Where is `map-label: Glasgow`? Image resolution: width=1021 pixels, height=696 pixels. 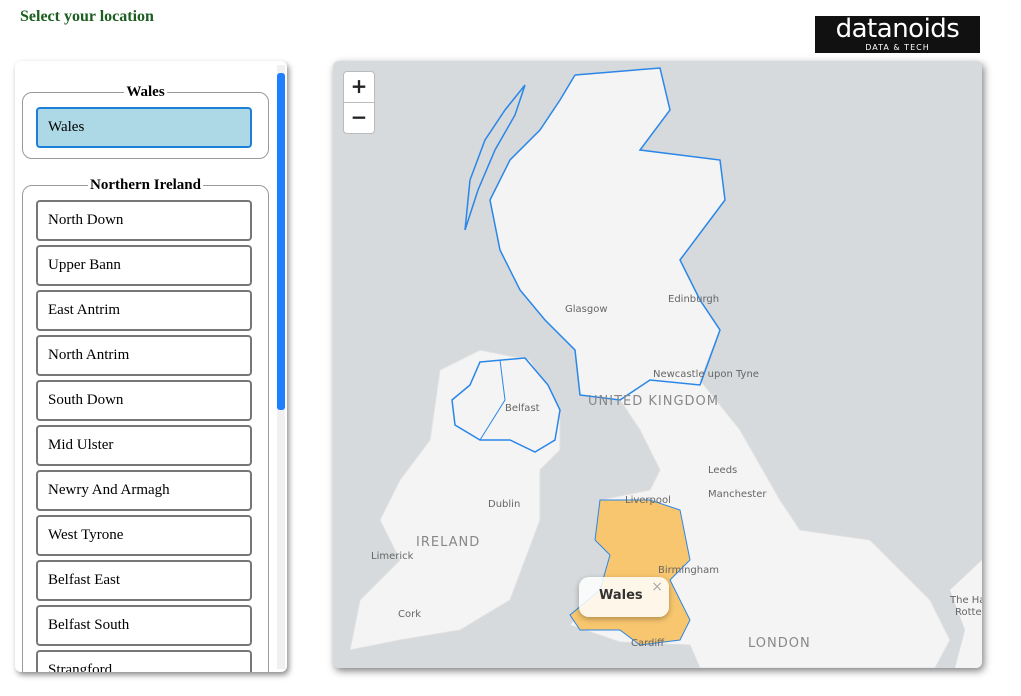 map-label: Glasgow is located at coordinates (586, 309).